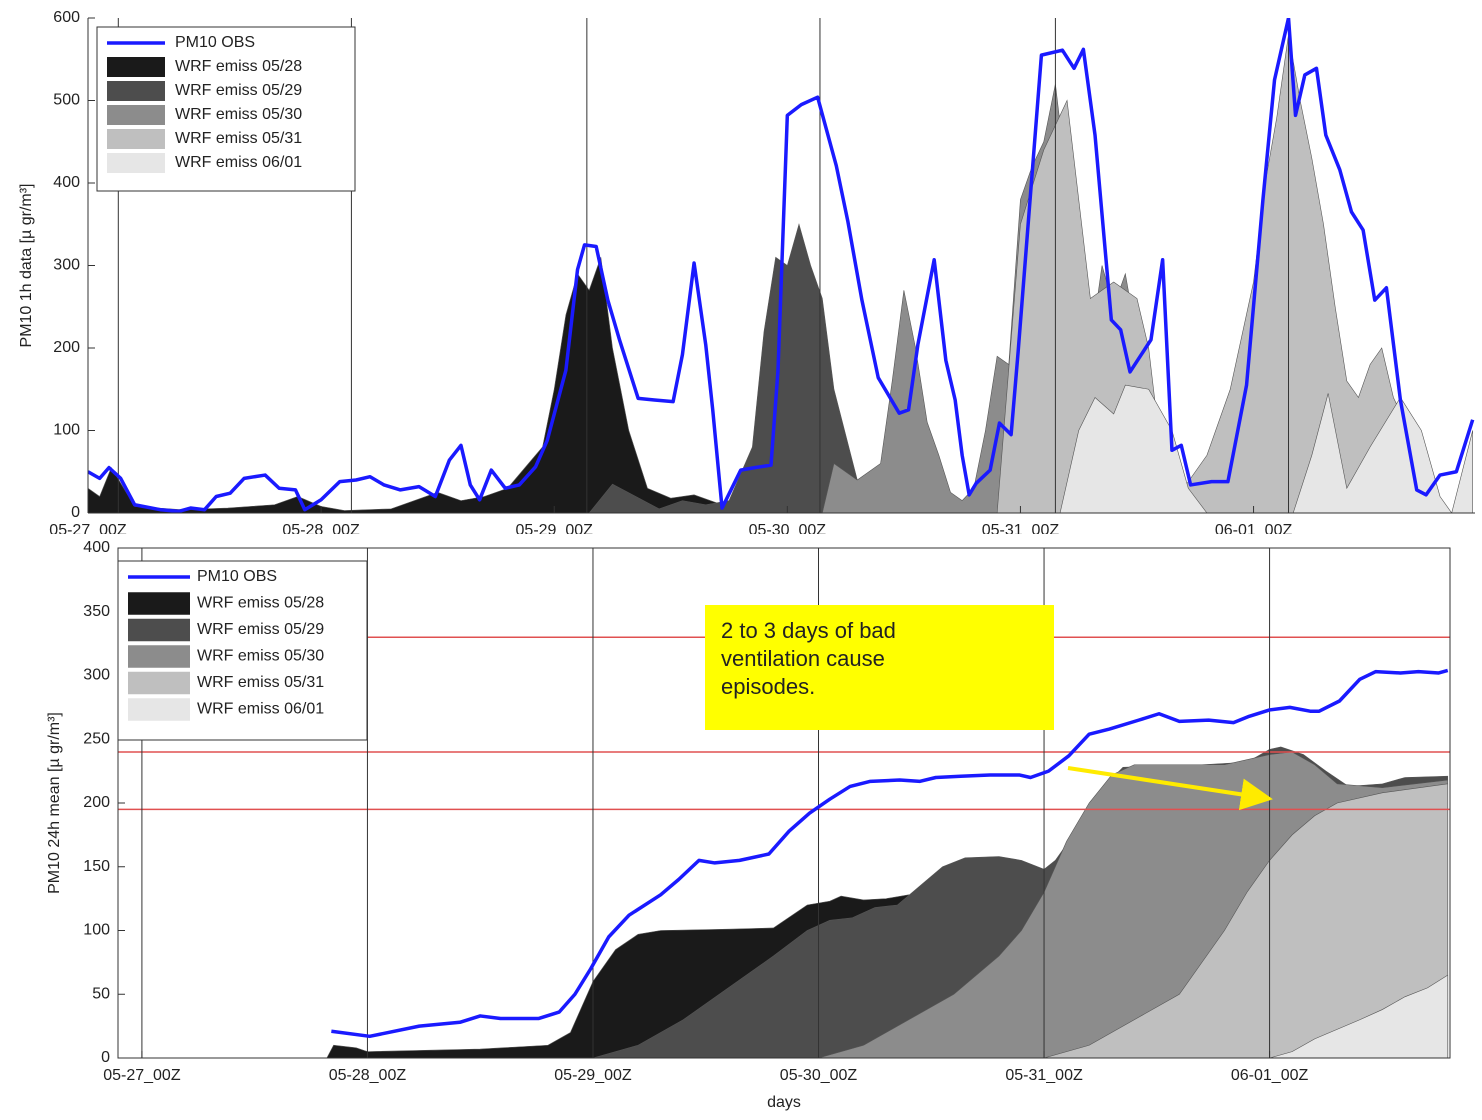 This screenshot has height=1120, width=1482. I want to click on x-tick-label: 05-30_00Z, so click(819, 1075).